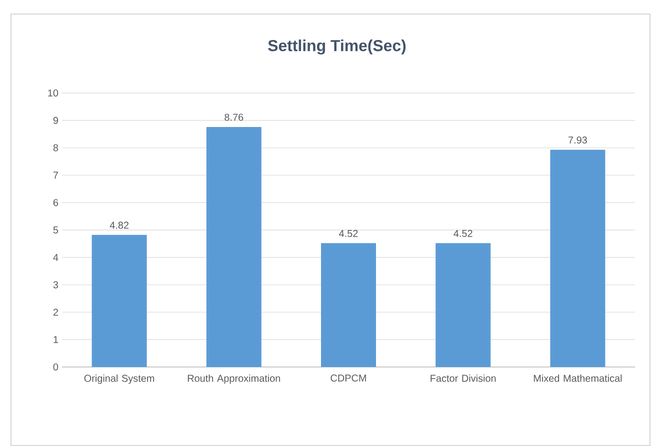 The width and height of the screenshot is (662, 446). Describe the element at coordinates (55, 367) in the screenshot. I see `y-tick-label: 0` at that location.